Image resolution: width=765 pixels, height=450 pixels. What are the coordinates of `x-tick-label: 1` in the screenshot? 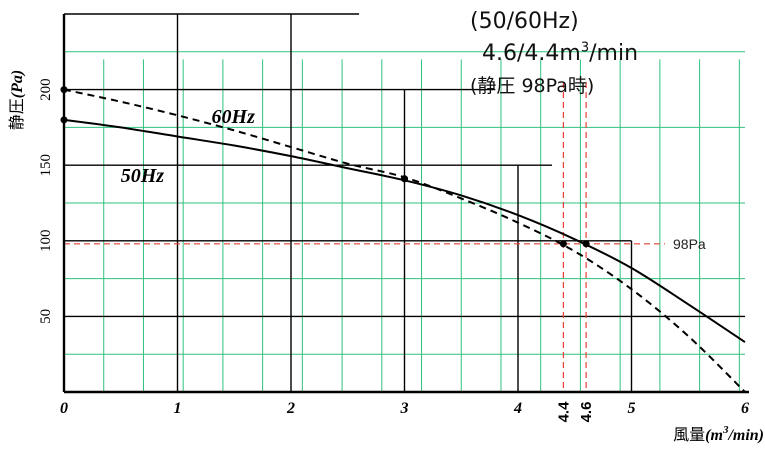 It's located at (178, 408).